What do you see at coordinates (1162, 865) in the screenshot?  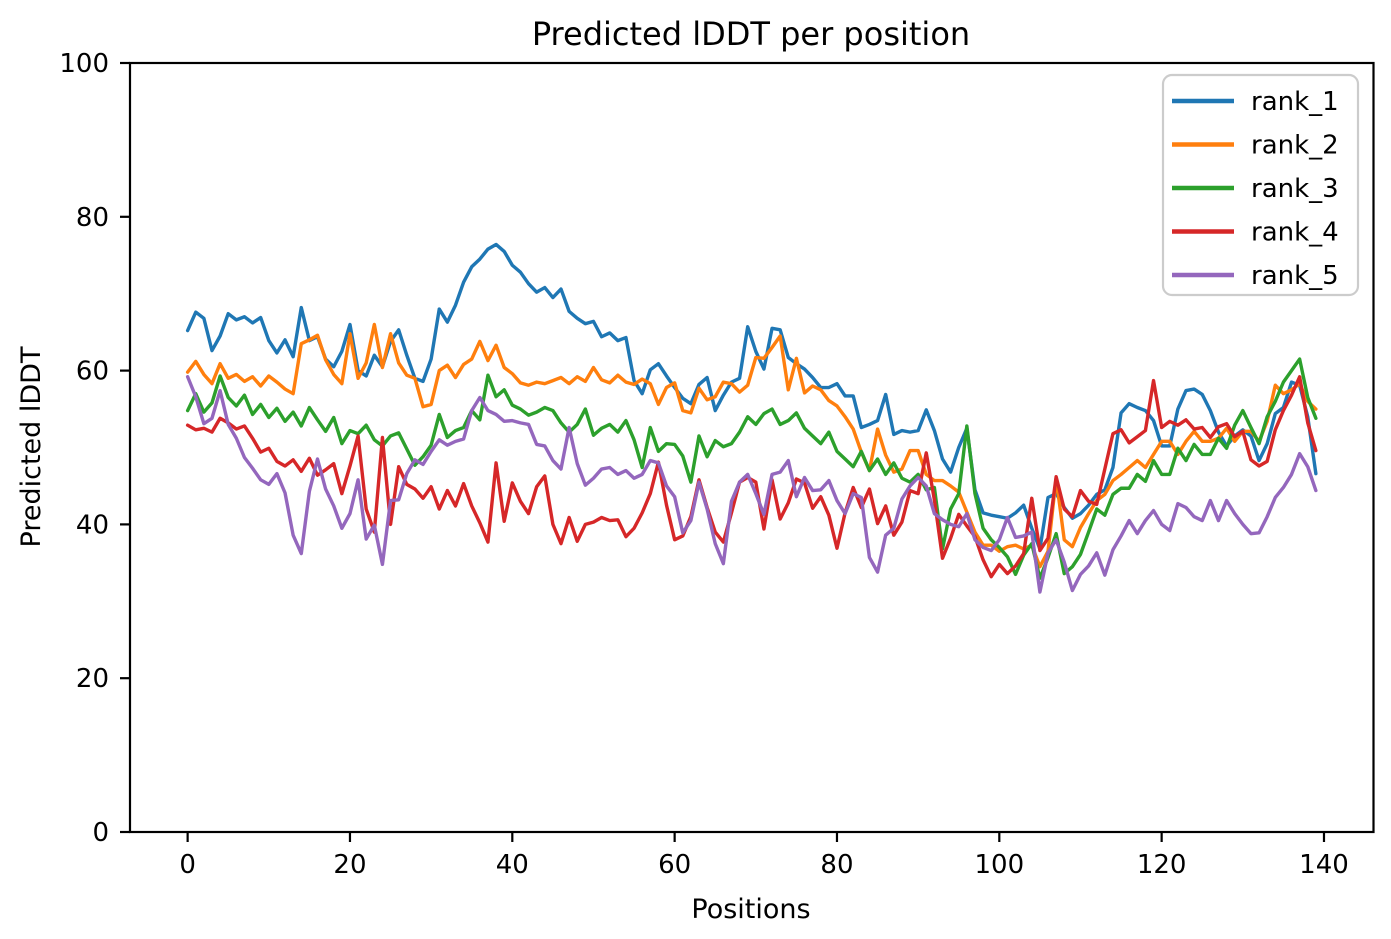 I see `x-tick-label: 120` at bounding box center [1162, 865].